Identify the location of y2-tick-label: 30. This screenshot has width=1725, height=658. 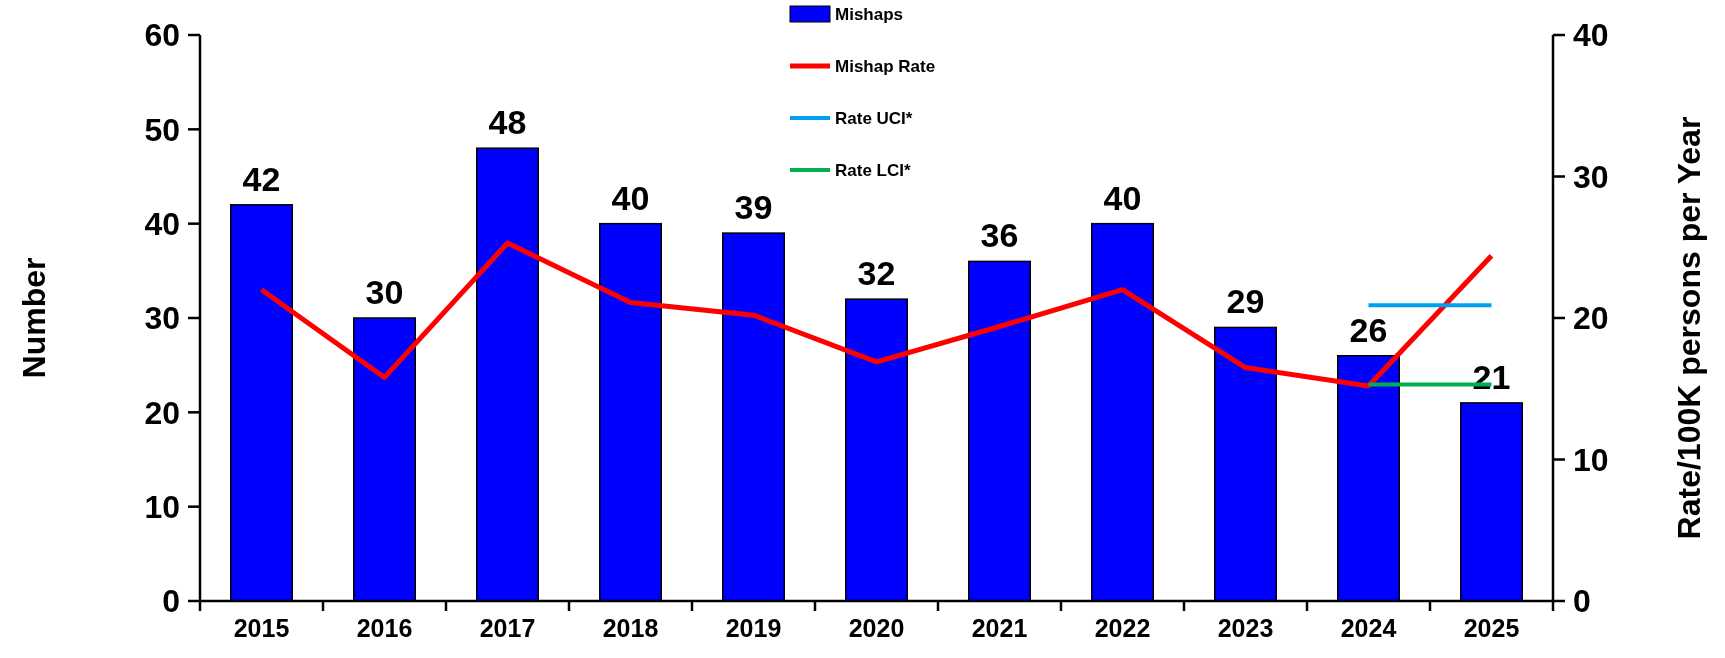
(1591, 176).